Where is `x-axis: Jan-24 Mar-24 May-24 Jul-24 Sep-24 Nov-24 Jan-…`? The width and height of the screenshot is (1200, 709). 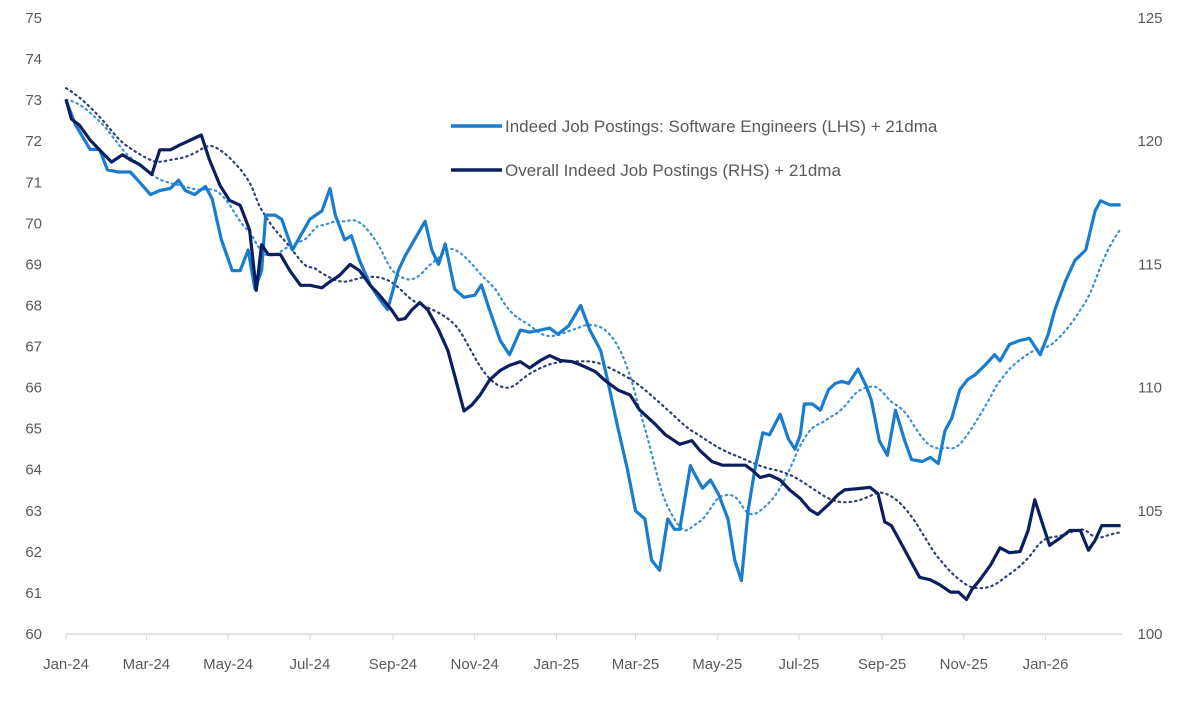 x-axis: Jan-24 Mar-24 May-24 Jul-24 Sep-24 Nov-24 Jan-… is located at coordinates (582, 653).